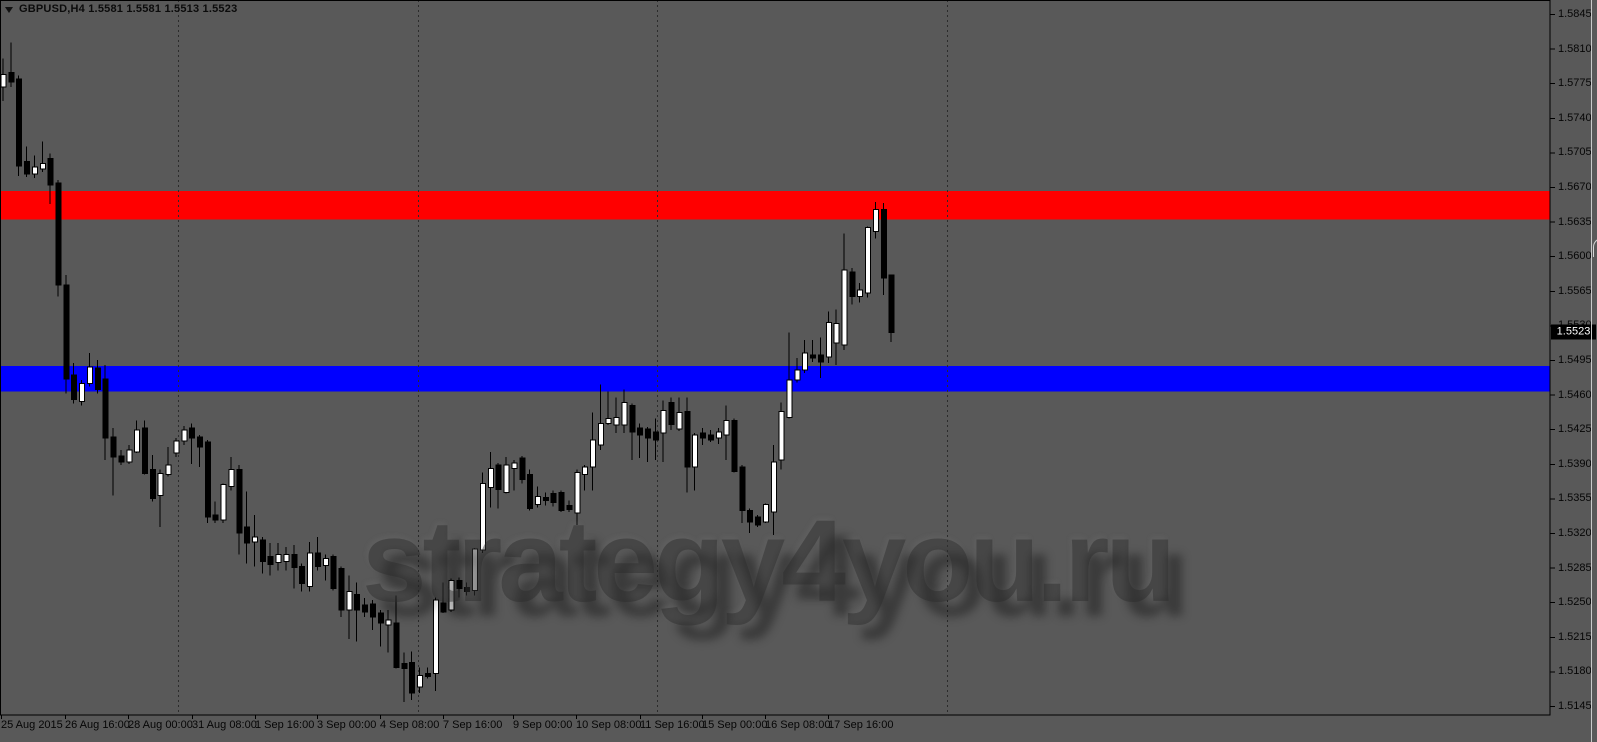  I want to click on time-axis-label: 10 Sep 08:00, so click(609, 725).